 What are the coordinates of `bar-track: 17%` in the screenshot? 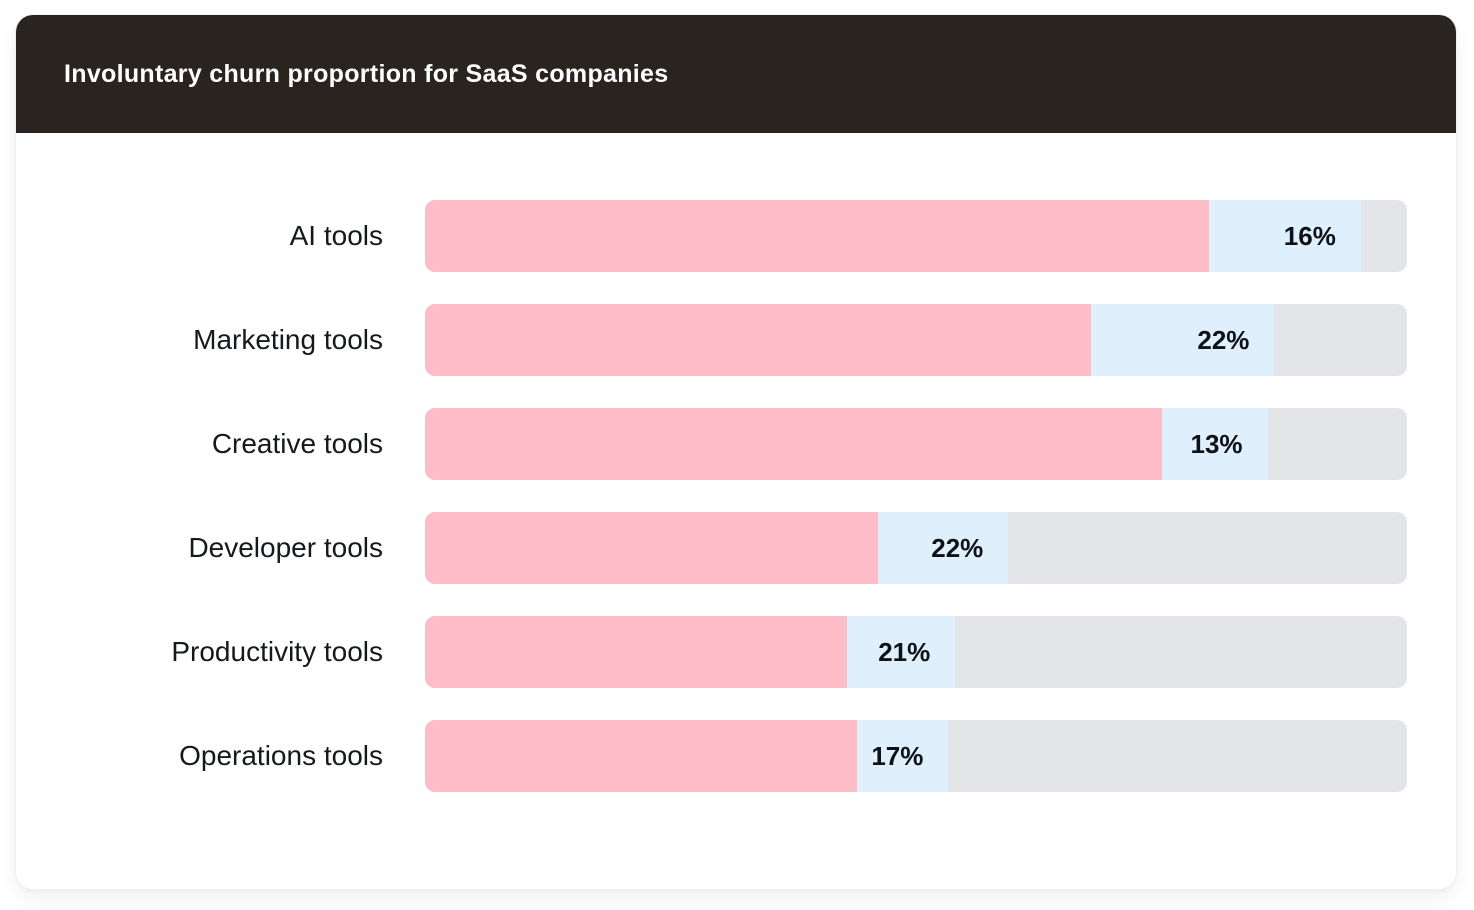 It's located at (916, 756).